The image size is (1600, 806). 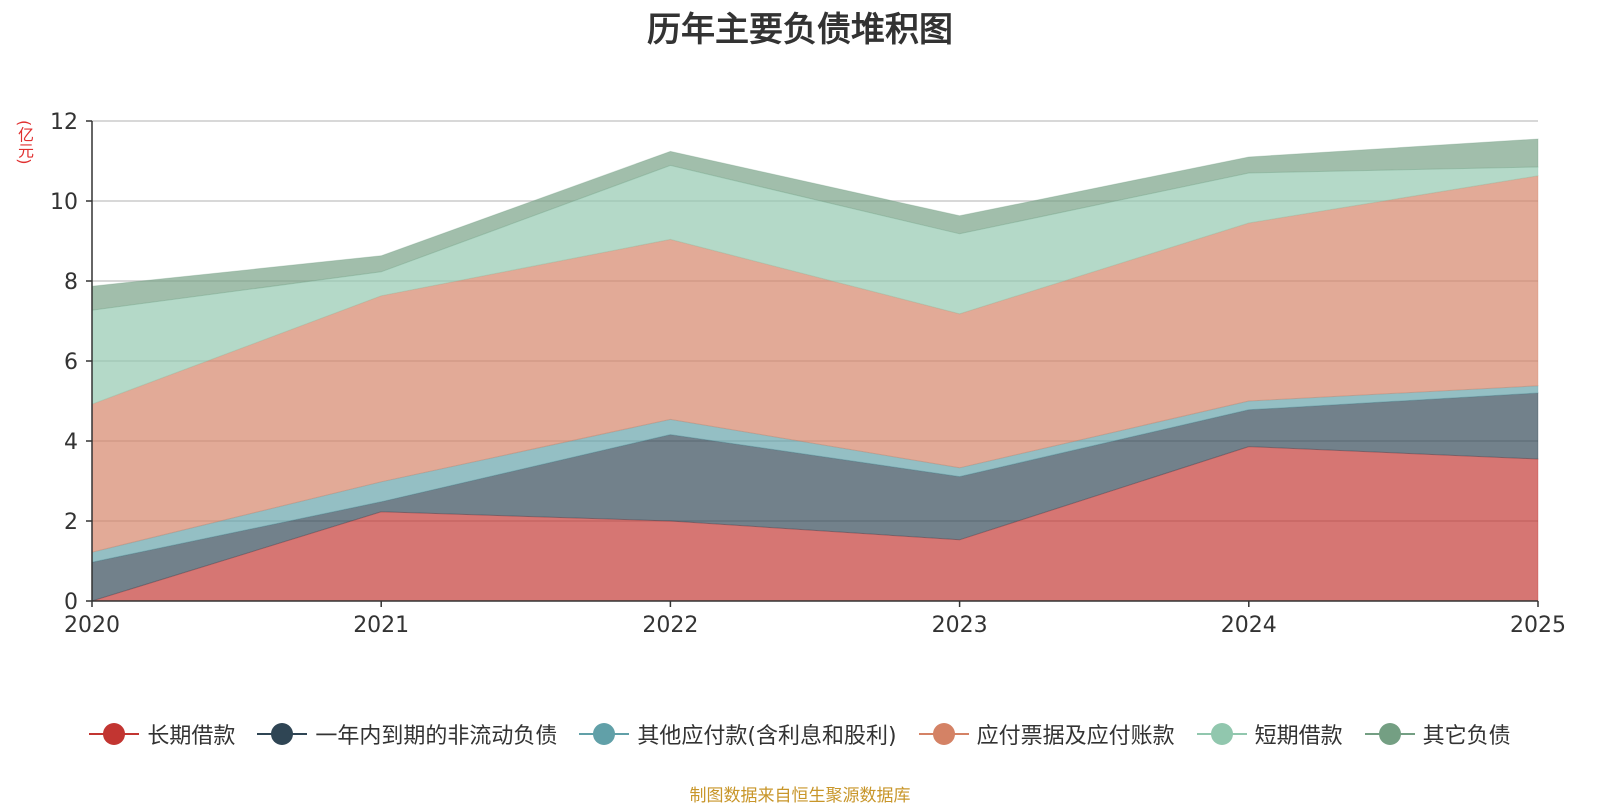 I want to click on x-tick-label-2022: 2022, so click(x=670, y=625).